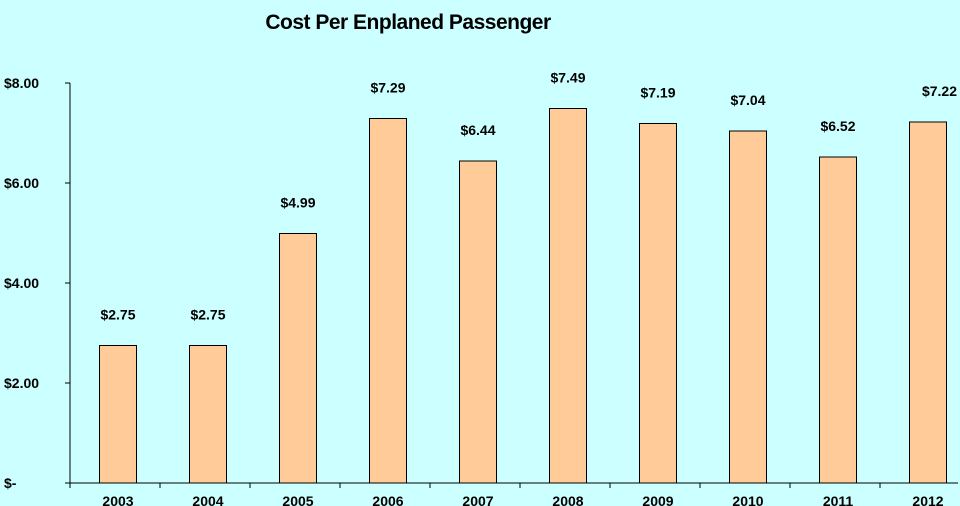 Image resolution: width=960 pixels, height=506 pixels. I want to click on data-label-2008: $7.49, so click(567, 78).